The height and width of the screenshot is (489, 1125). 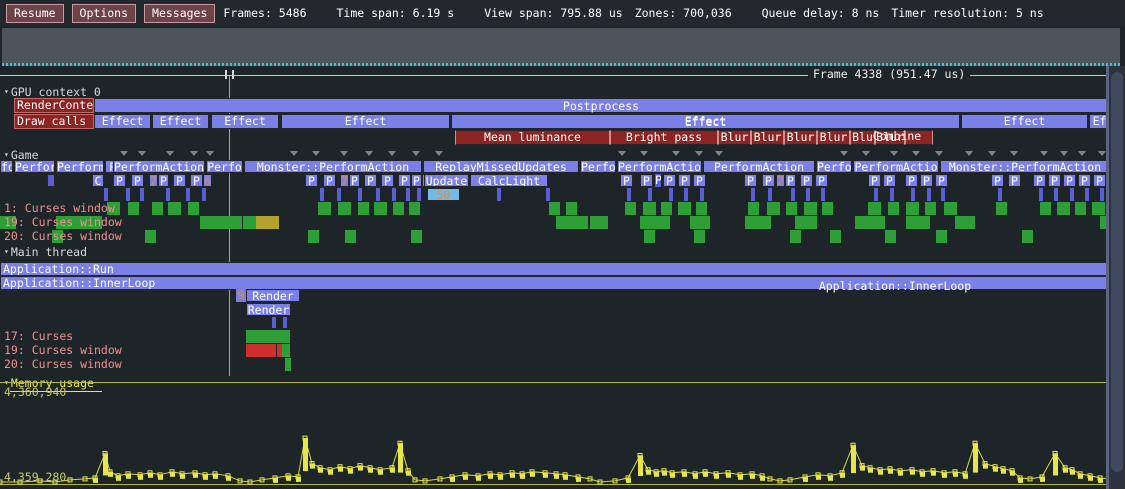 I want to click on gpu-zone: Blu, so click(x=862, y=137).